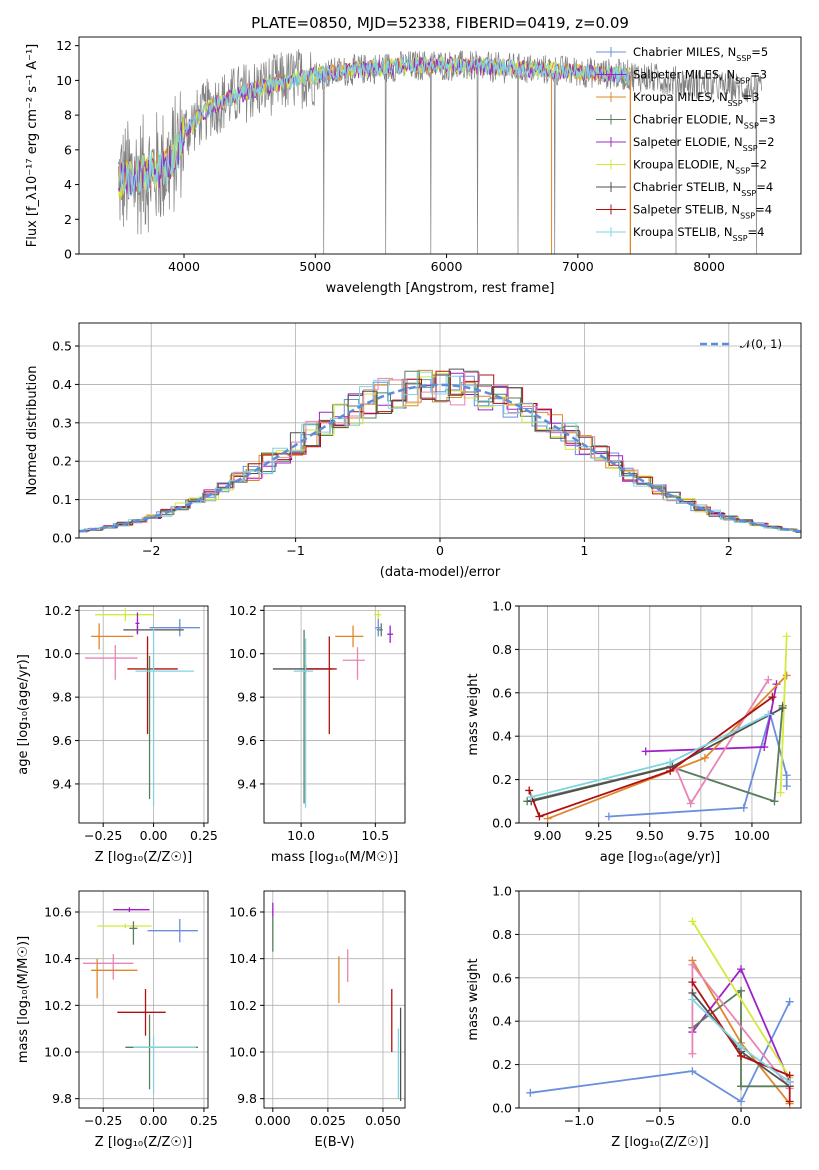 The width and height of the screenshot is (819, 1170). Describe the element at coordinates (315, 266) in the screenshot. I see `x-tick-label: 5000` at that location.